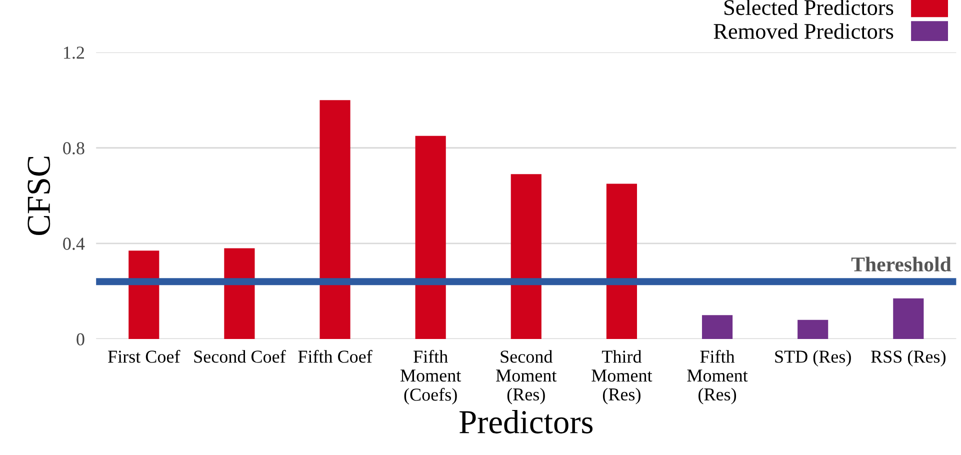 Image resolution: width=961 pixels, height=455 pixels. I want to click on x-tick-label: First Coef, so click(144, 356).